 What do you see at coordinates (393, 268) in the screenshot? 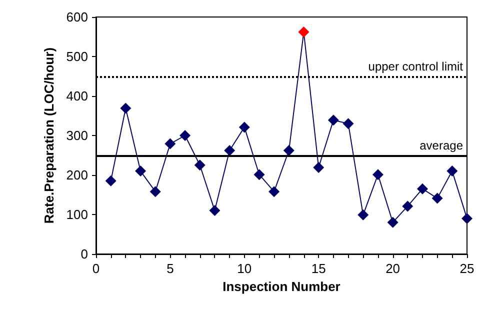
I see `x-tick-label: 20` at bounding box center [393, 268].